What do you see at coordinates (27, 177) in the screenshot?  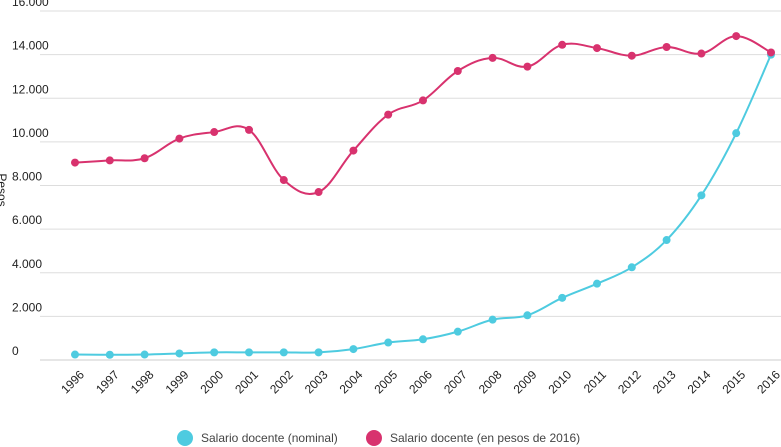 I see `y-tick-label: 8.000` at bounding box center [27, 177].